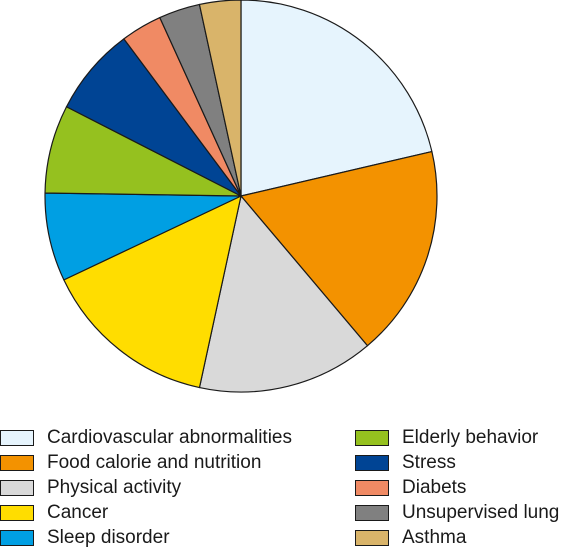 The height and width of the screenshot is (551, 586). Describe the element at coordinates (154, 462) in the screenshot. I see `legend-label: Food calorie and nutrition` at that location.